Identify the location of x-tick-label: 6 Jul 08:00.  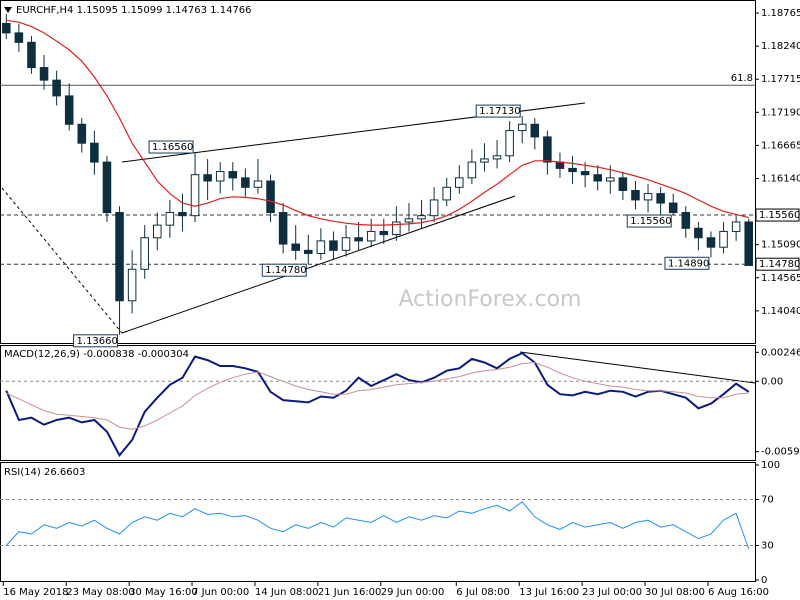
(483, 592).